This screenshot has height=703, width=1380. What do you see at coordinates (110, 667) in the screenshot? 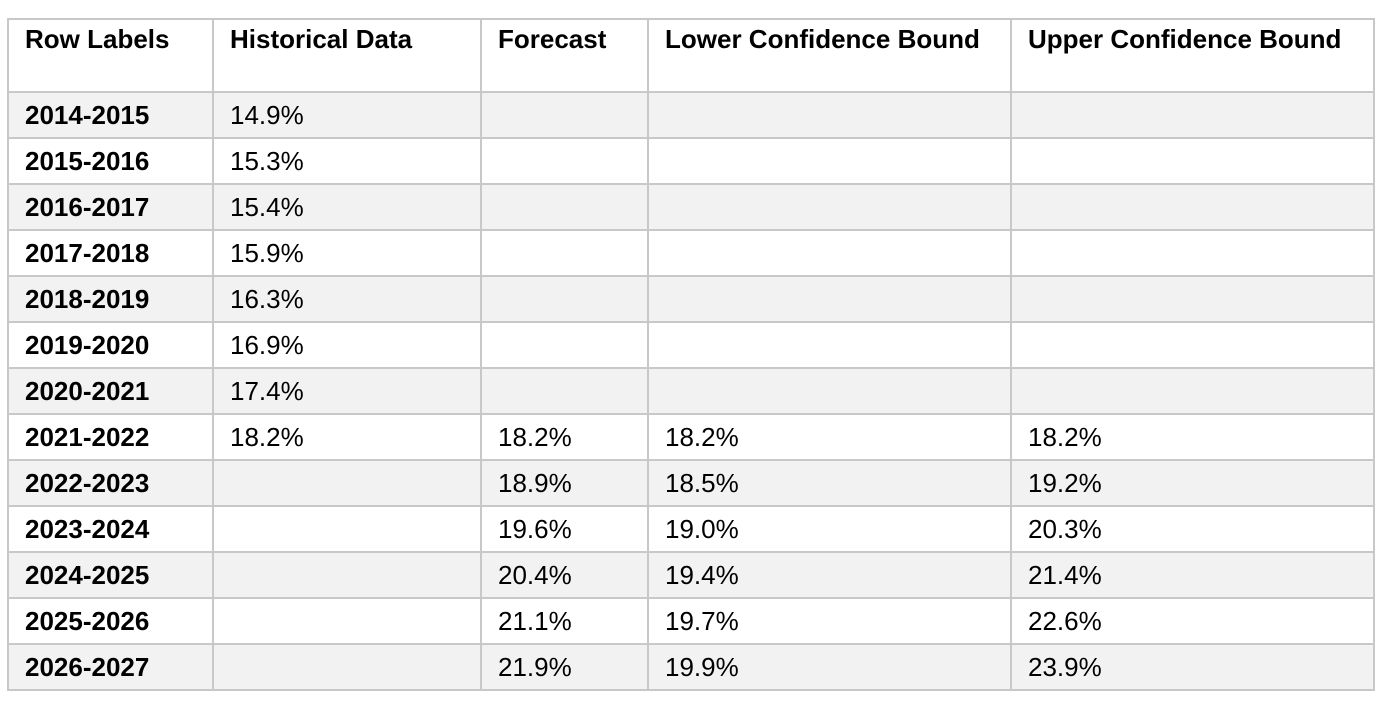
I see `row-label-cell: 2026-2027` at bounding box center [110, 667].